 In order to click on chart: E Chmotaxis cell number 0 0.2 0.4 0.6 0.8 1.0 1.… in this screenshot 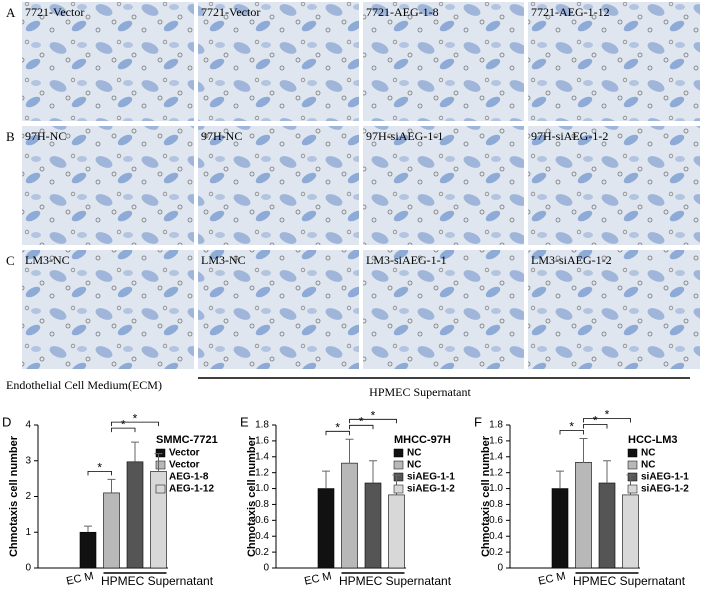, I will do `click(347, 498)`.